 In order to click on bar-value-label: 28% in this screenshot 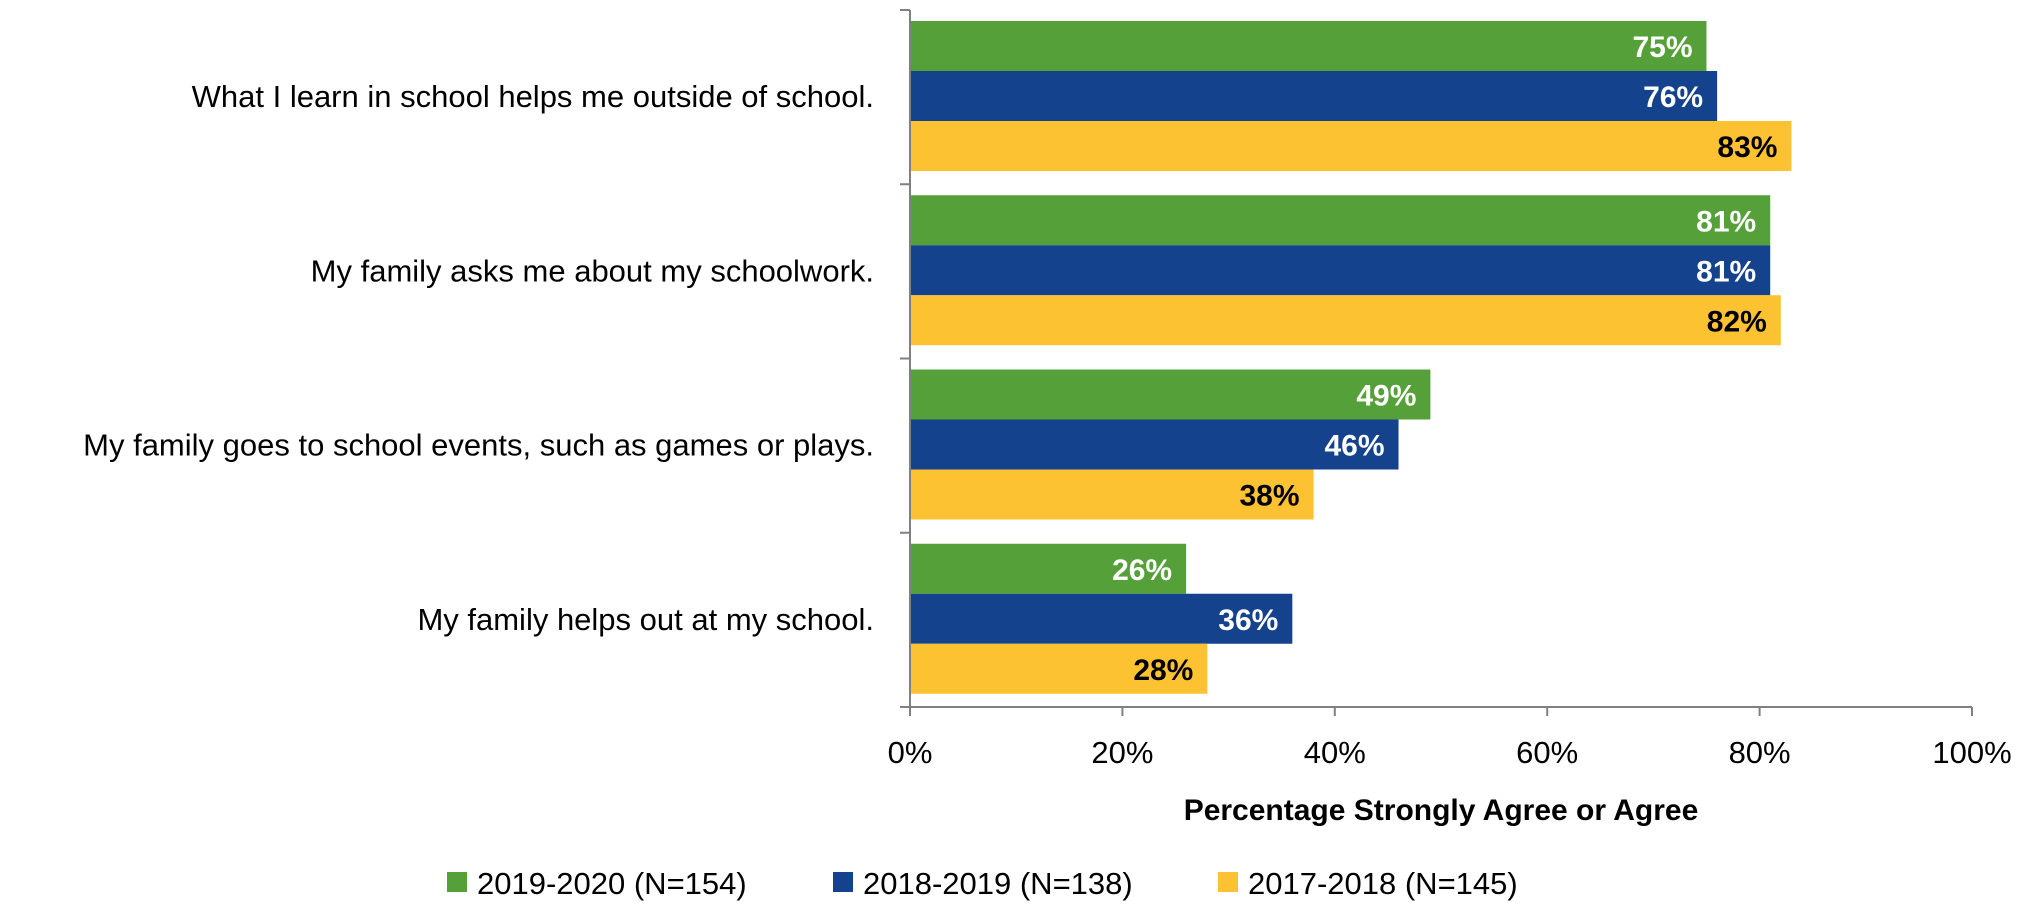, I will do `click(1163, 670)`.